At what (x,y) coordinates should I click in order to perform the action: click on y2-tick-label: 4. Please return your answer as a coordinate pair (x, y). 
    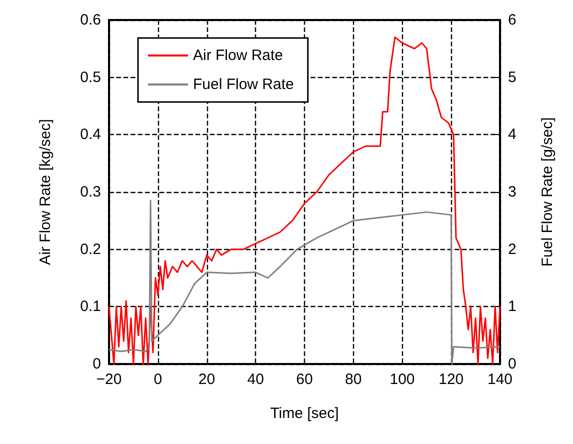
    Looking at the image, I should click on (512, 135).